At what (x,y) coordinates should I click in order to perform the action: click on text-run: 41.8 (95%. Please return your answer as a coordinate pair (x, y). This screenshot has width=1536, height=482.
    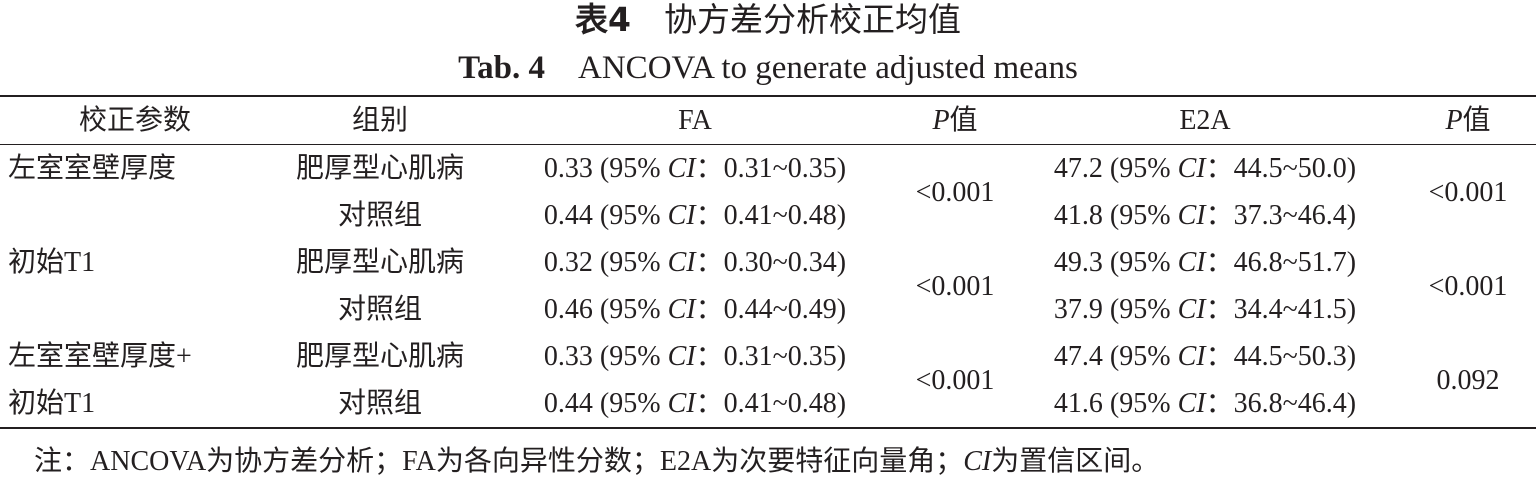
    Looking at the image, I should click on (1115, 215).